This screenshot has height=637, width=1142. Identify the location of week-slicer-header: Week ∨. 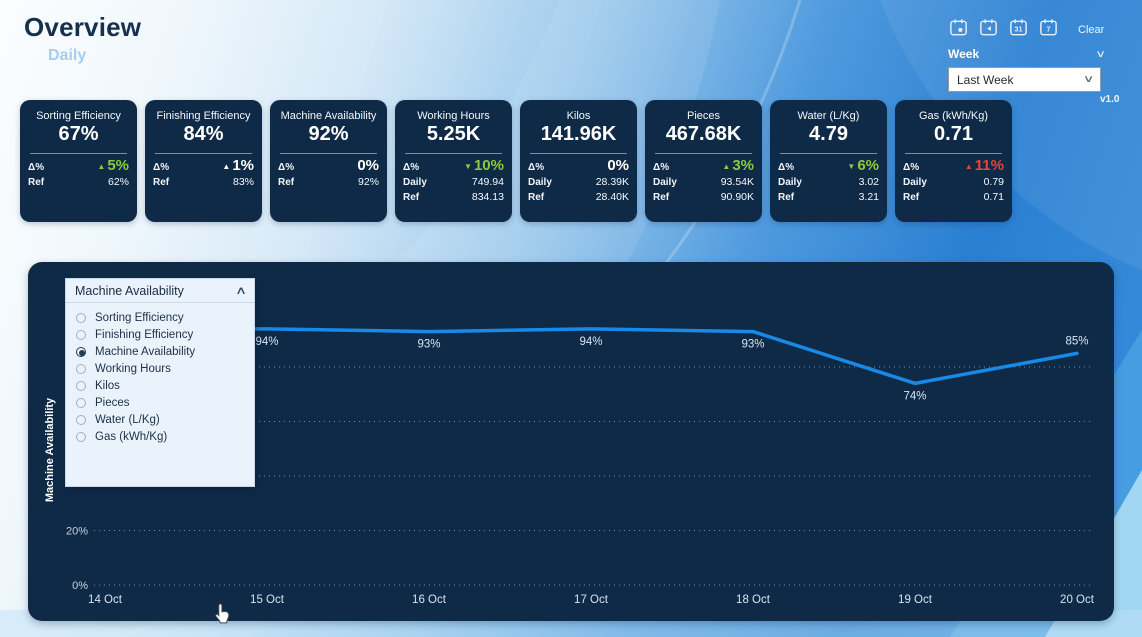
(1027, 54).